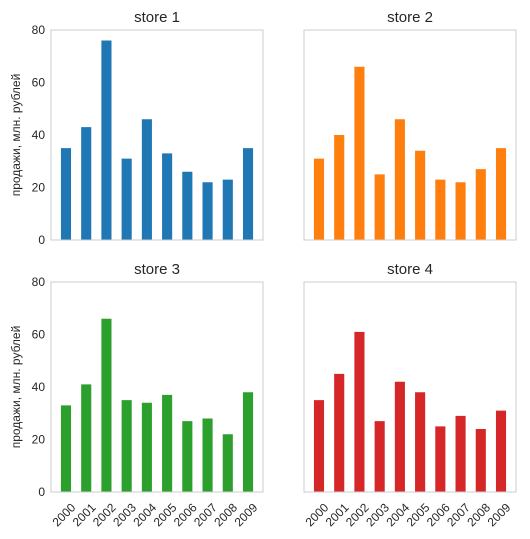 This screenshot has height=539, width=530. I want to click on subplot-title: store 1, so click(157, 17).